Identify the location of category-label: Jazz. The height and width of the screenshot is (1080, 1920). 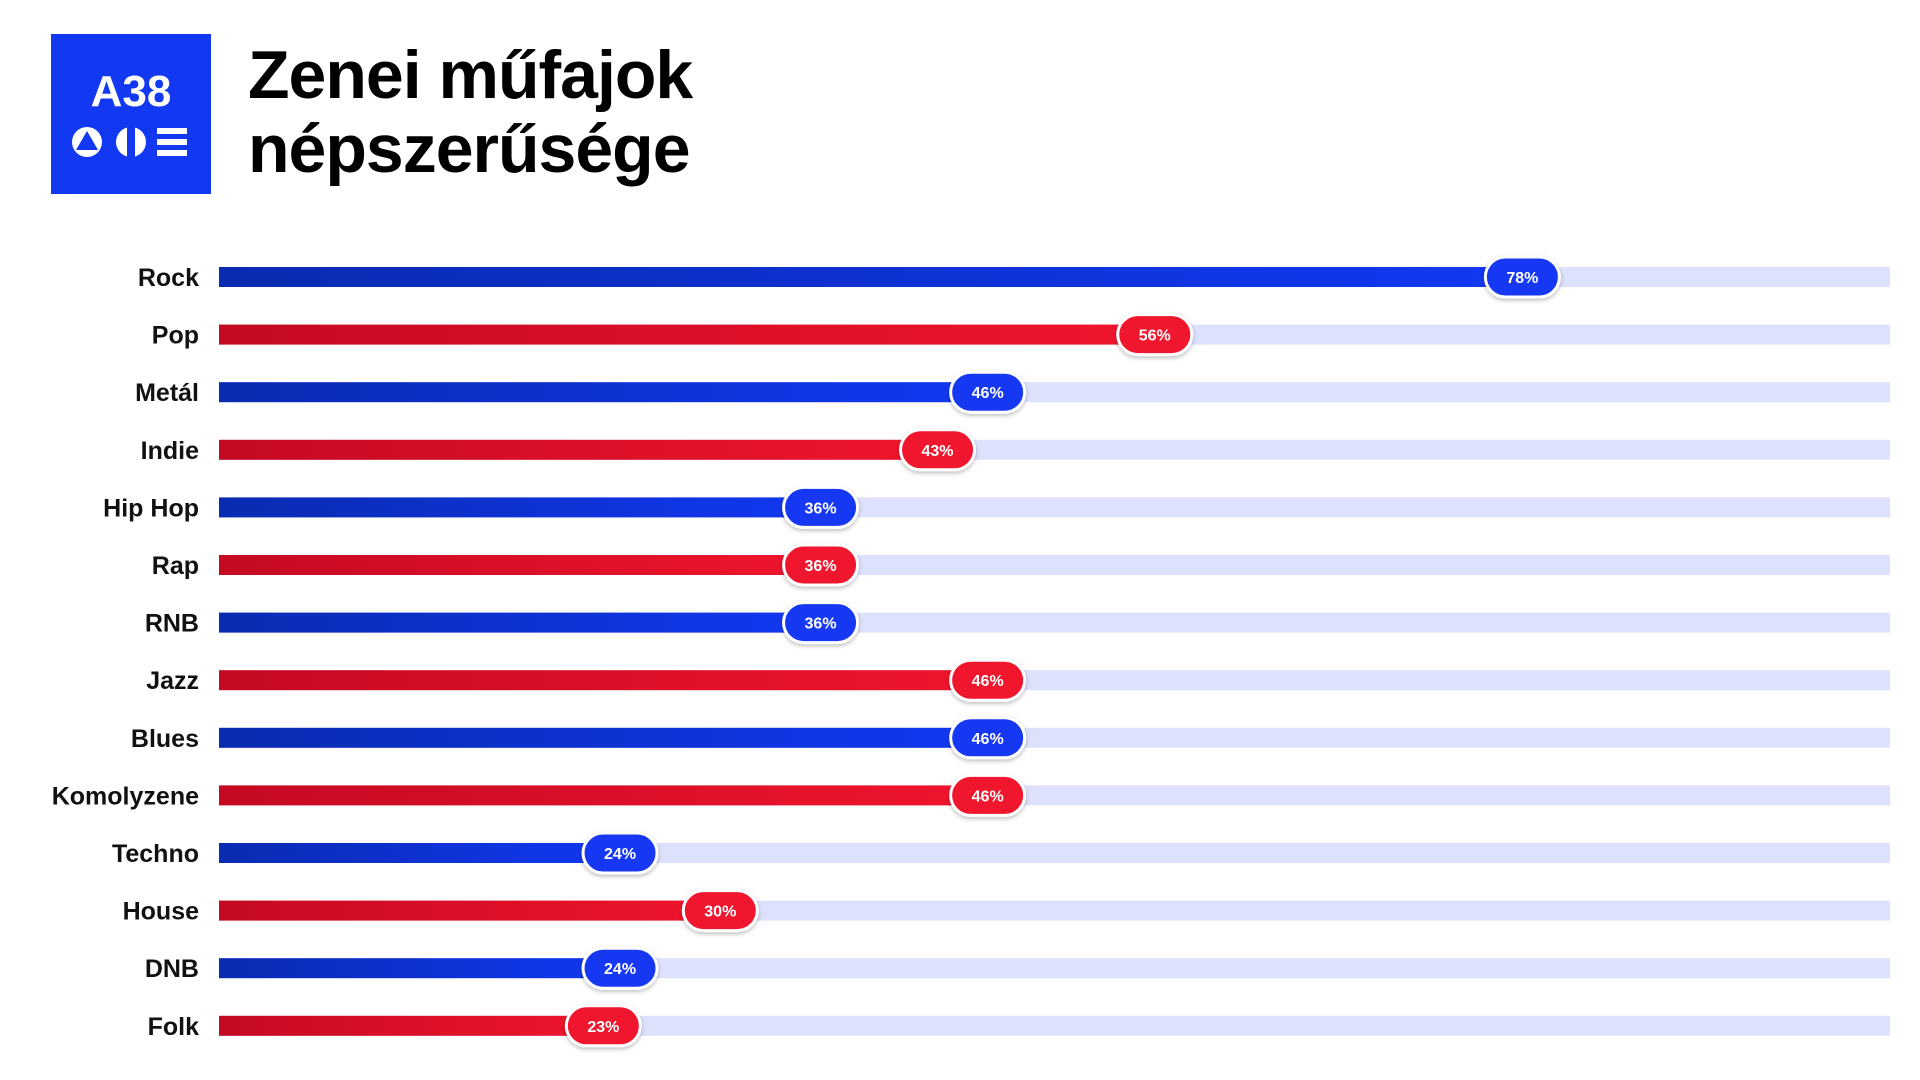
(172, 681).